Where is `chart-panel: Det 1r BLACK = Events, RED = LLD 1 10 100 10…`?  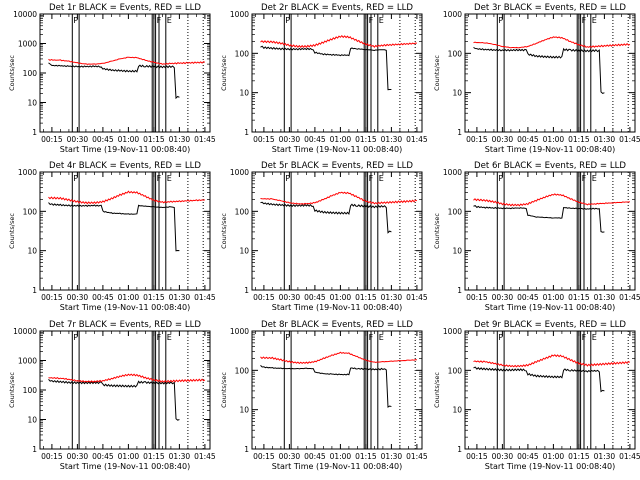
chart-panel: Det 1r BLACK = Events, RED = LLD 1 10 100 10… is located at coordinates (112, 78).